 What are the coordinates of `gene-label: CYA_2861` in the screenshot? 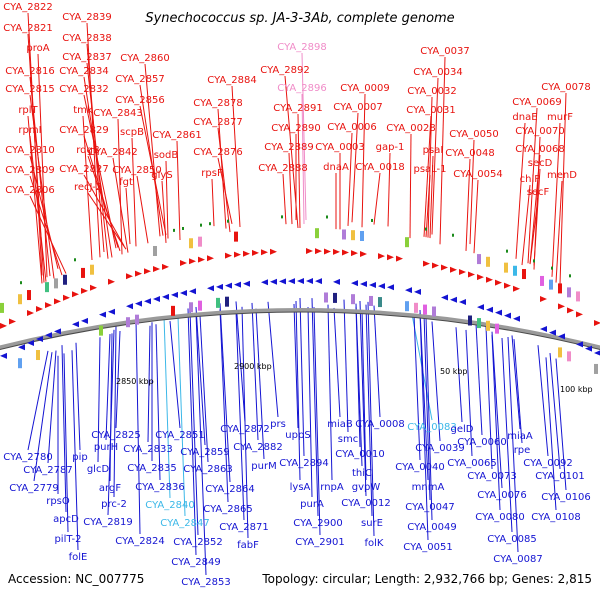 It's located at (176, 135).